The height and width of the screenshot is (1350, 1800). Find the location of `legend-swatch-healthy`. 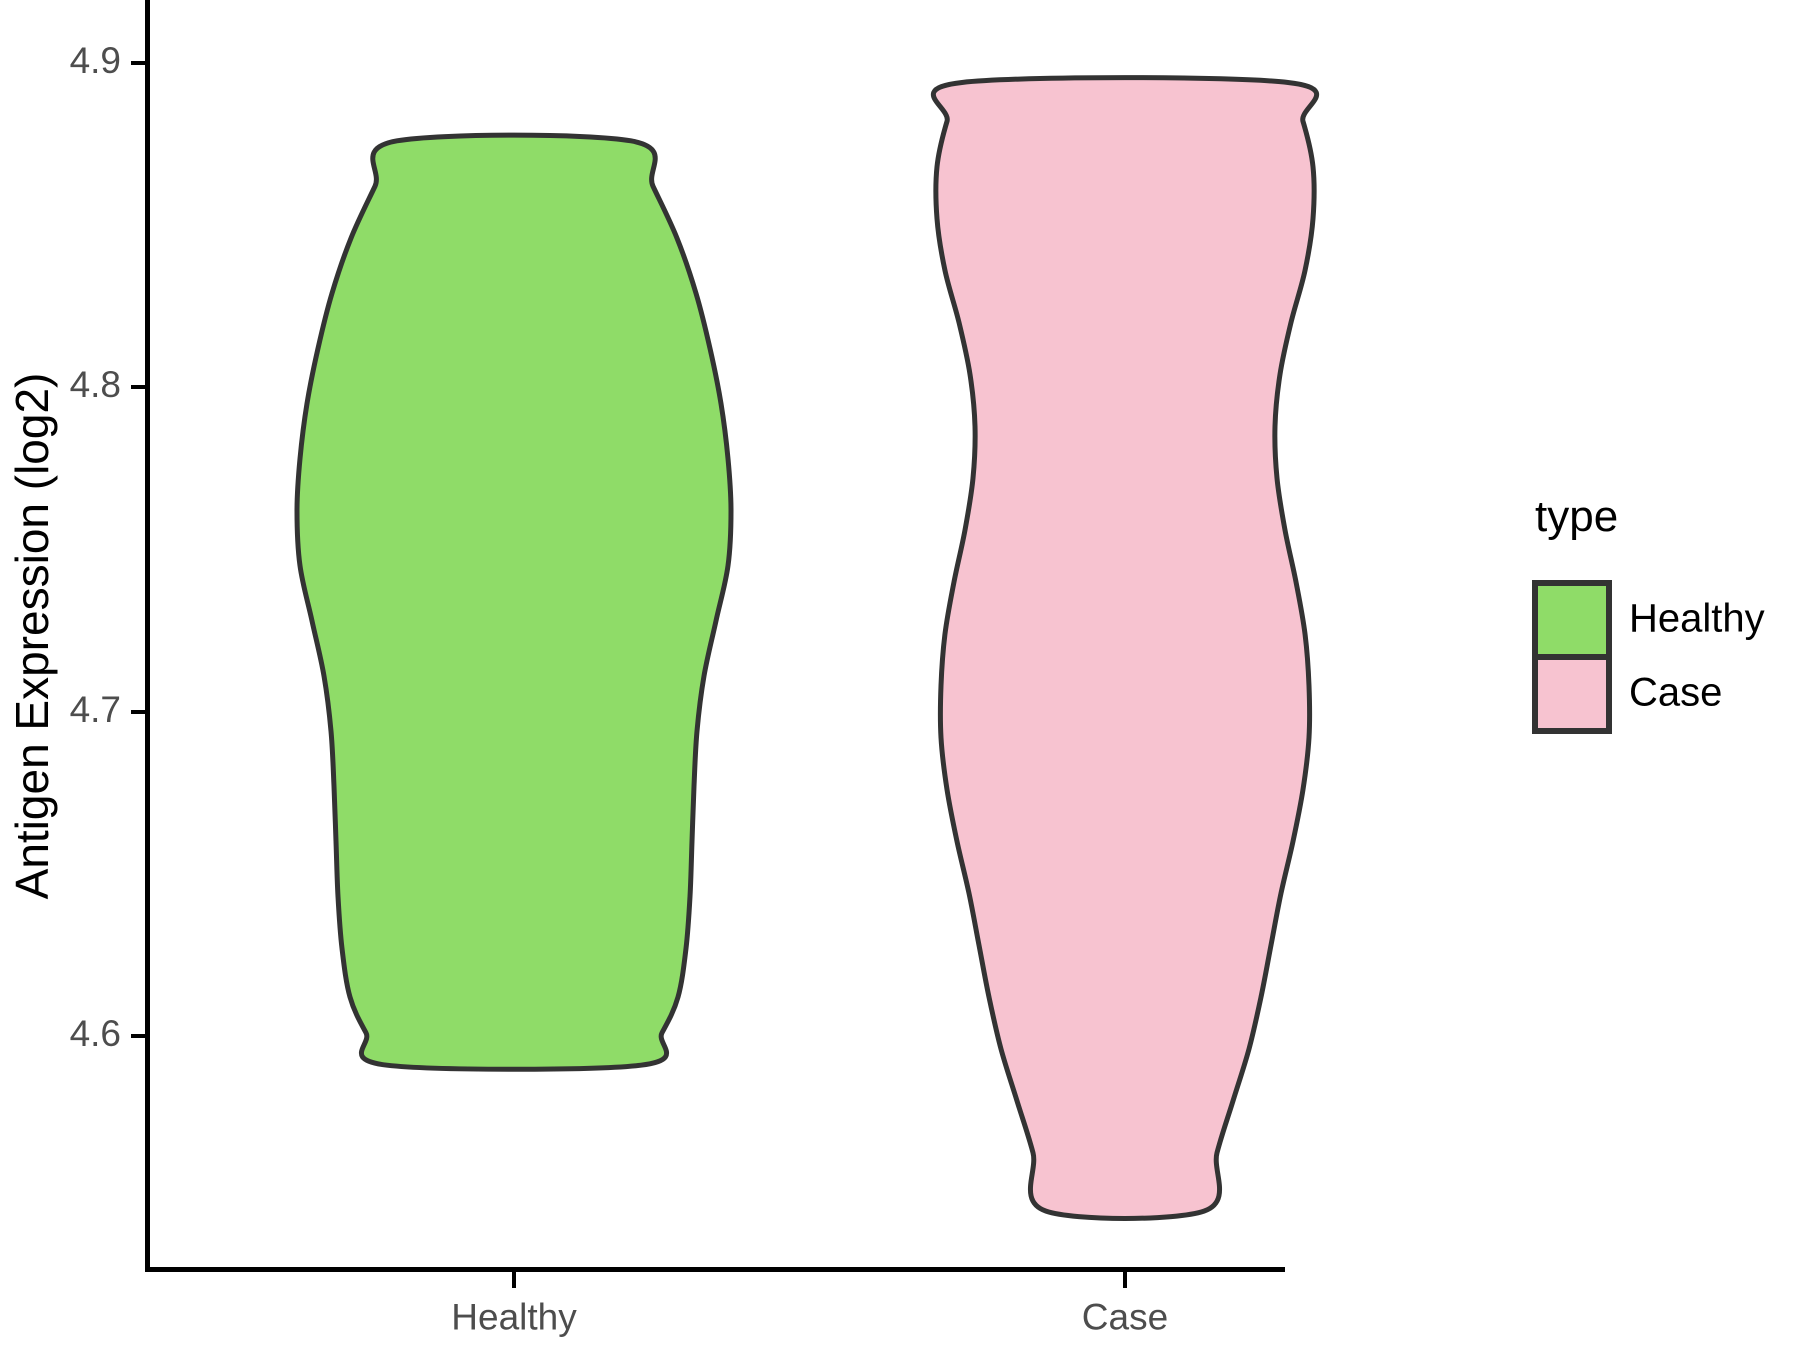

legend-swatch-healthy is located at coordinates (1572, 620).